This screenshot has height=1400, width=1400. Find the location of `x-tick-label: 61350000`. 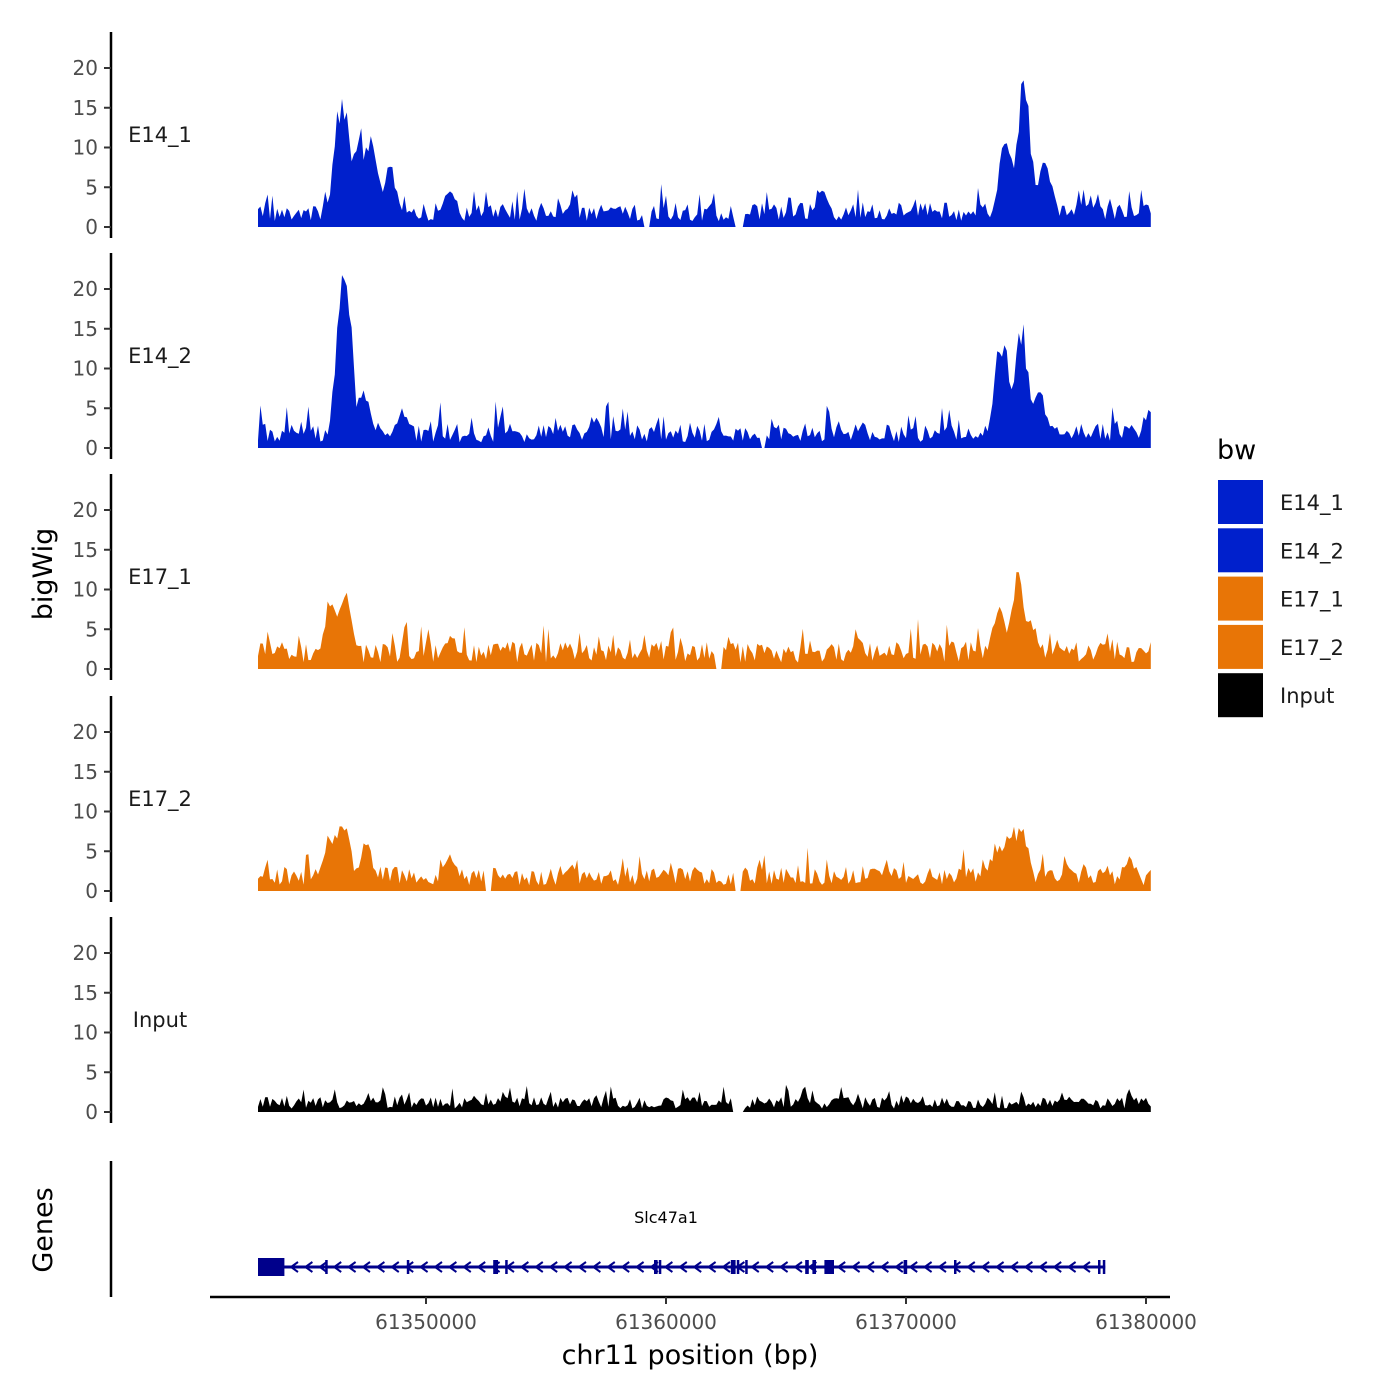

x-tick-label: 61350000 is located at coordinates (426, 1322).